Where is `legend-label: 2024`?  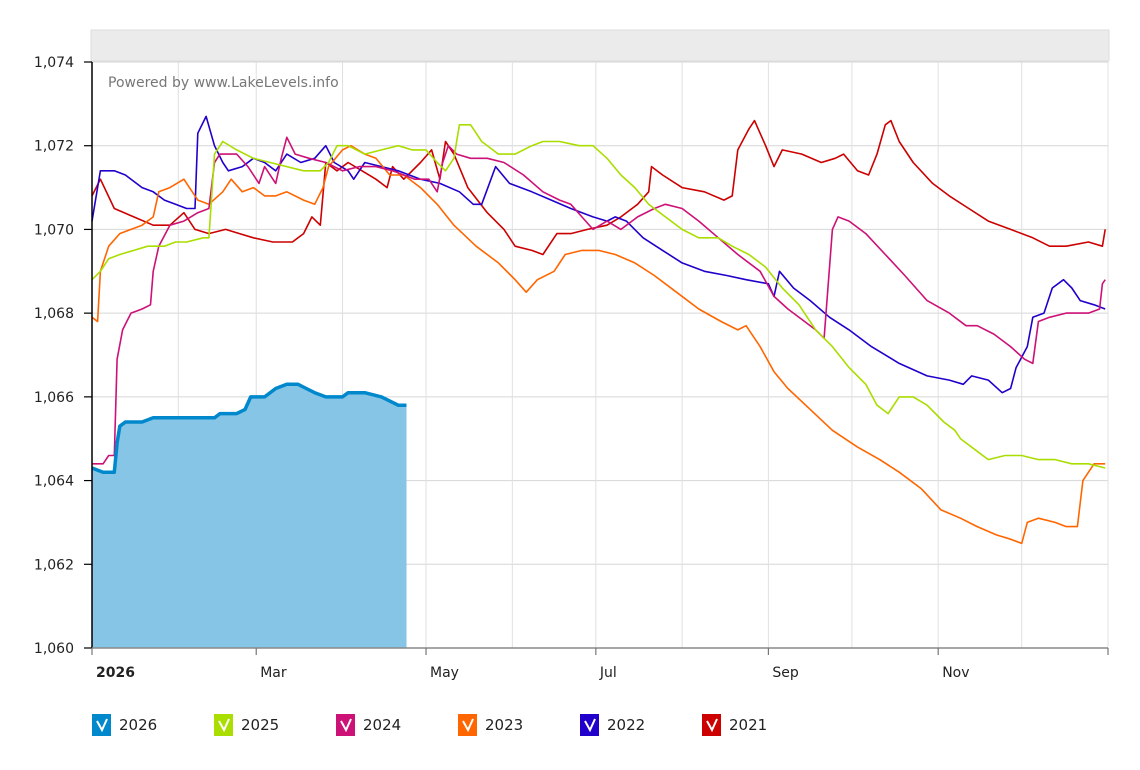 legend-label: 2024 is located at coordinates (382, 725).